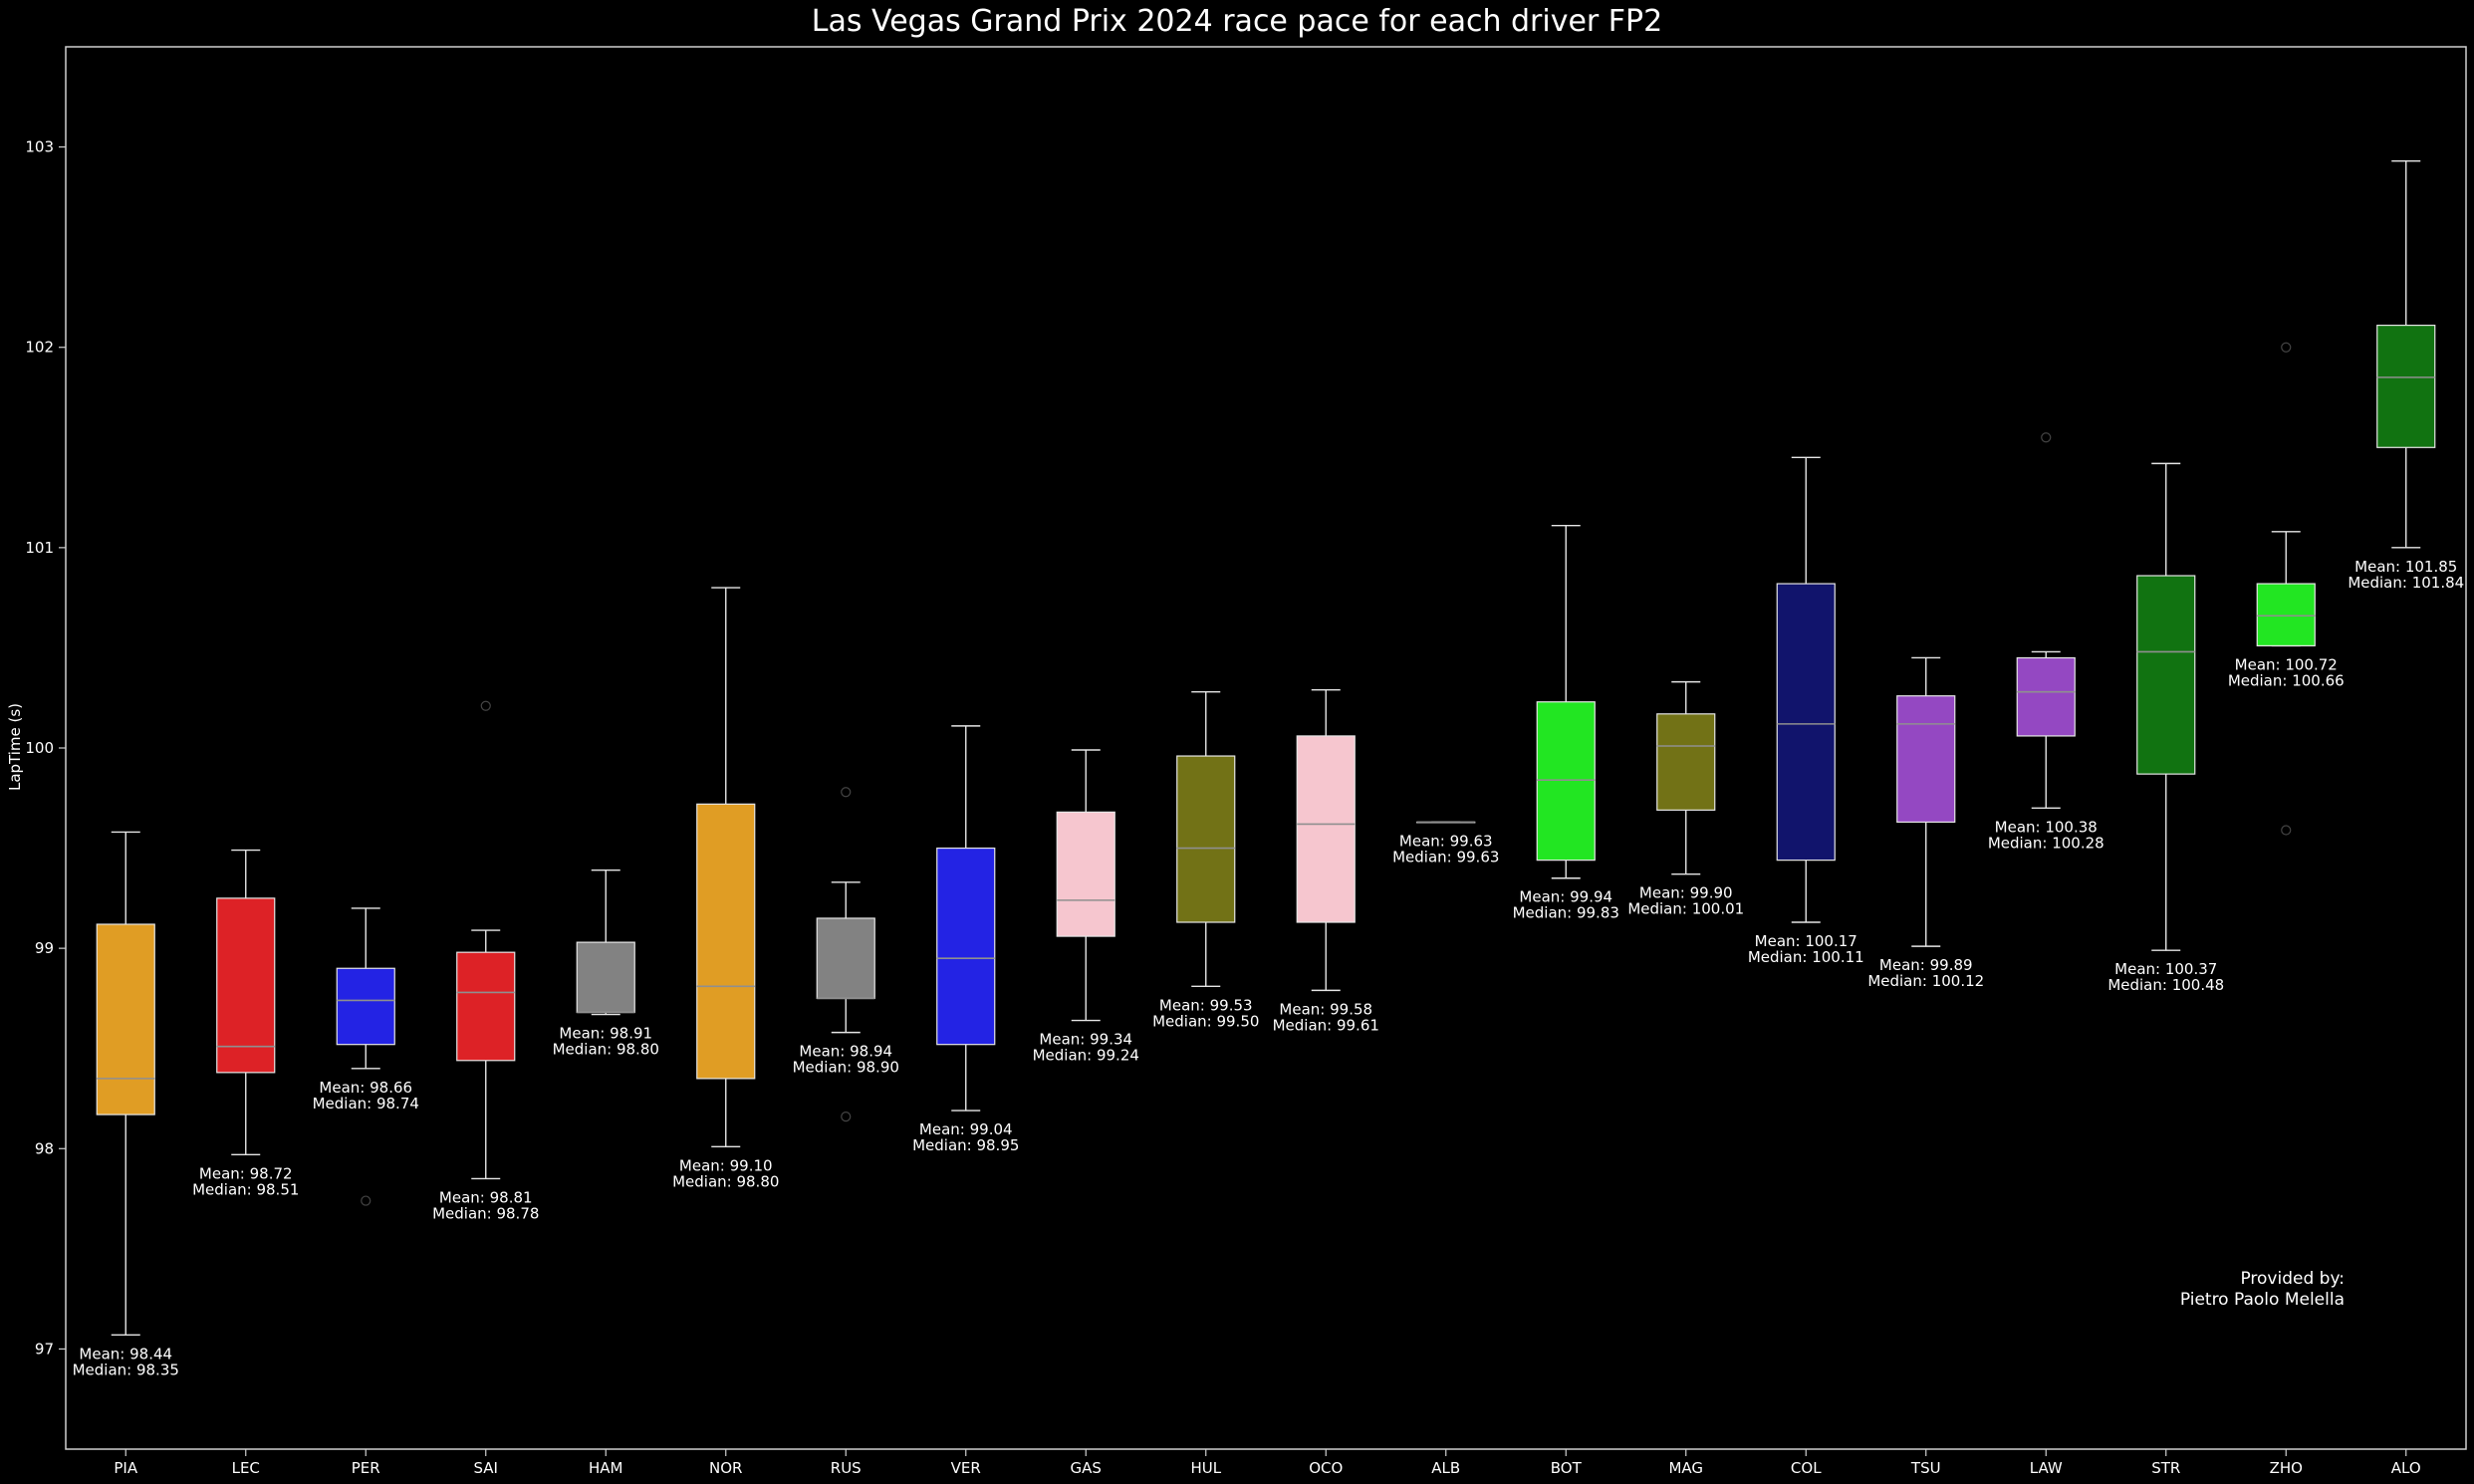 The image size is (2474, 1484). I want to click on y-axis: 97 98 99 100 101 102 103, so click(45, 748).